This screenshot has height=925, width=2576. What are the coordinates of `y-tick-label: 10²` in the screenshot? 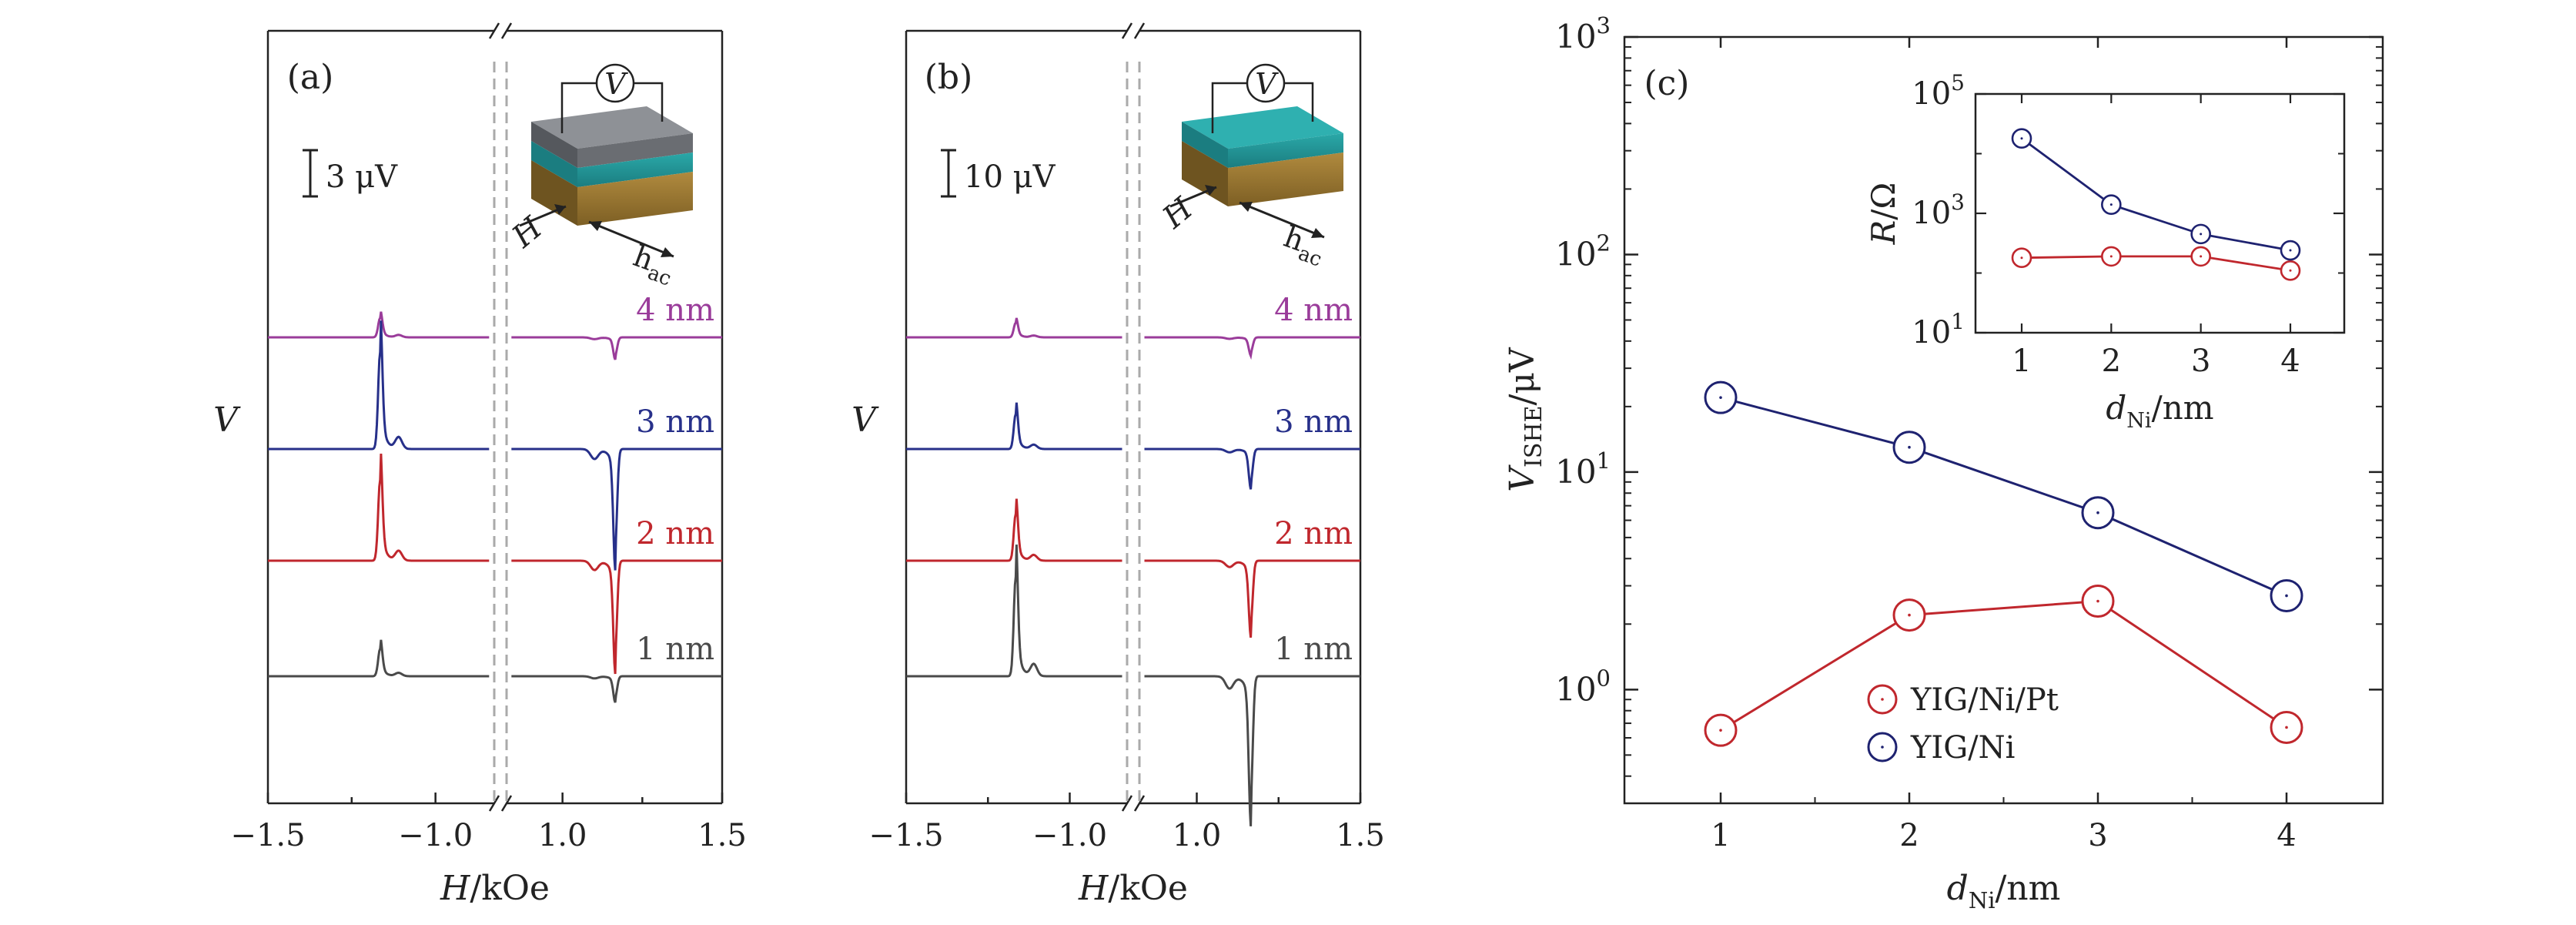 It's located at (1583, 251).